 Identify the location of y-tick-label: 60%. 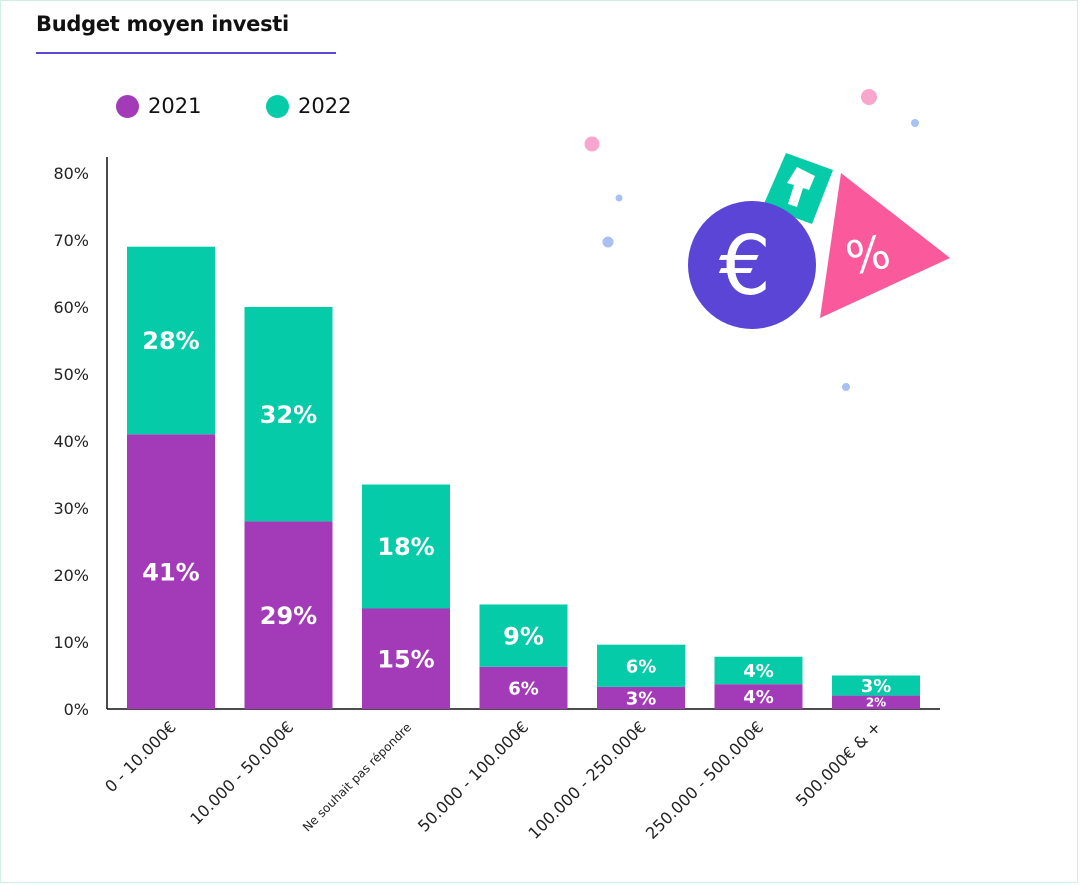
(71, 307).